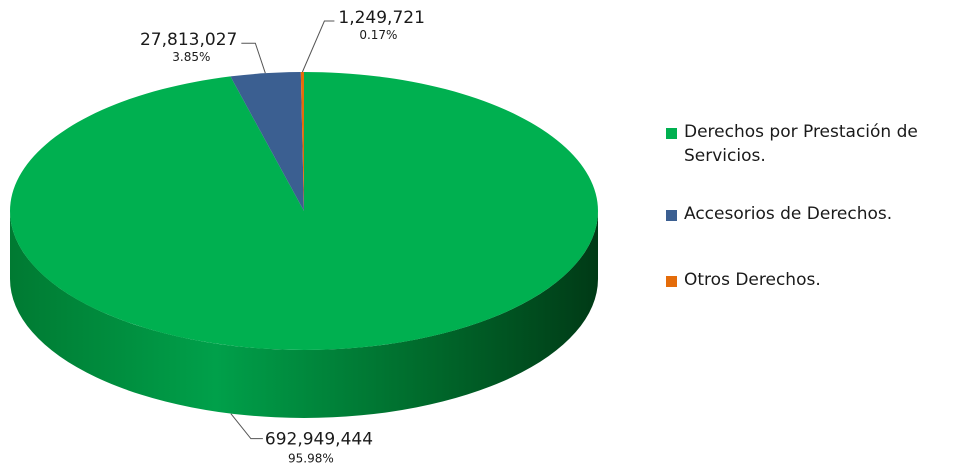  I want to click on legend-item-accesorios: Accesorios de Derechos., so click(808, 214).